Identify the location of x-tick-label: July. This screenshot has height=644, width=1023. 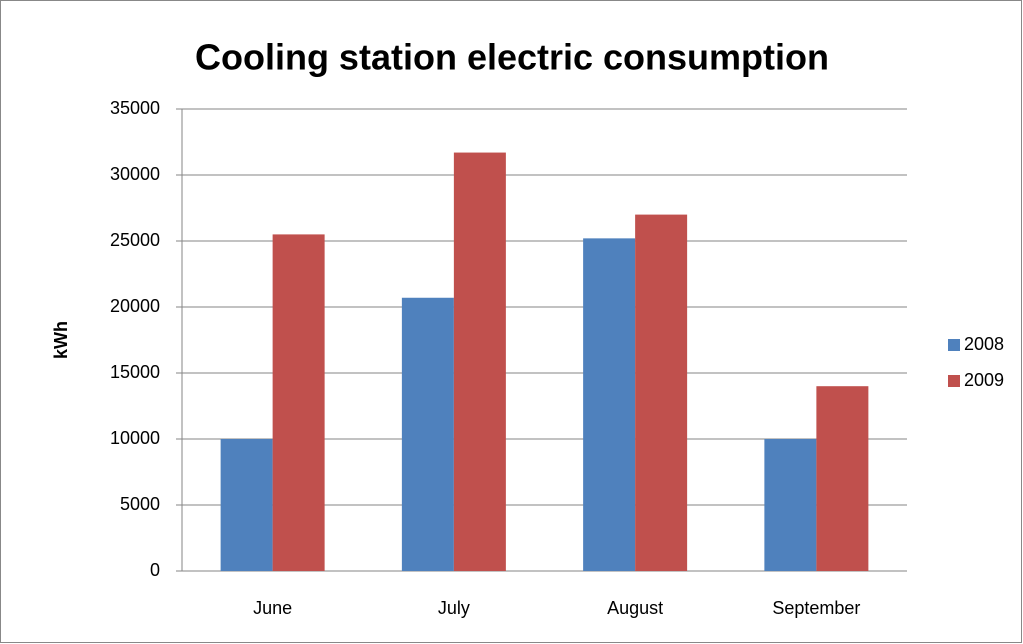
(454, 608).